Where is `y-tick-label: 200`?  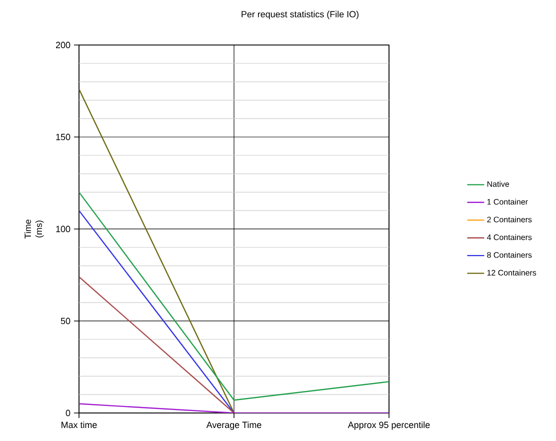 y-tick-label: 200 is located at coordinates (63, 45).